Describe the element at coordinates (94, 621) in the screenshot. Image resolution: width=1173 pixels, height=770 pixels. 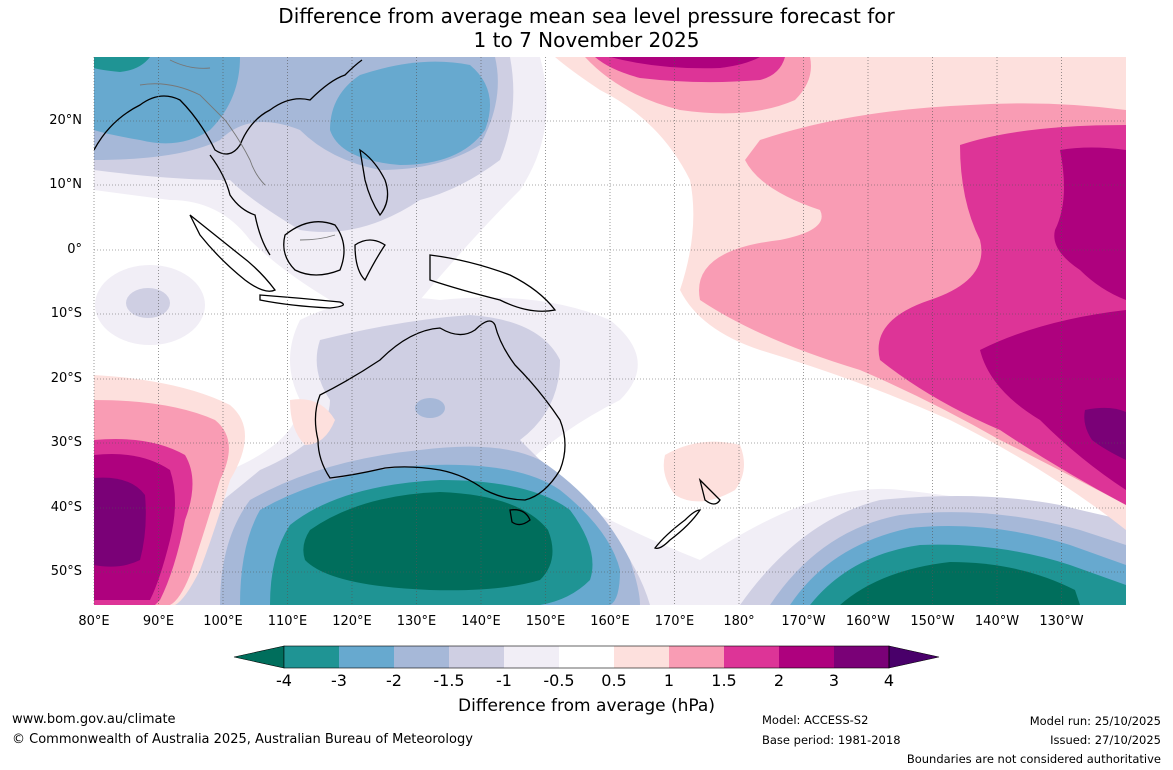
I see `lon-label-80e: 80°E` at that location.